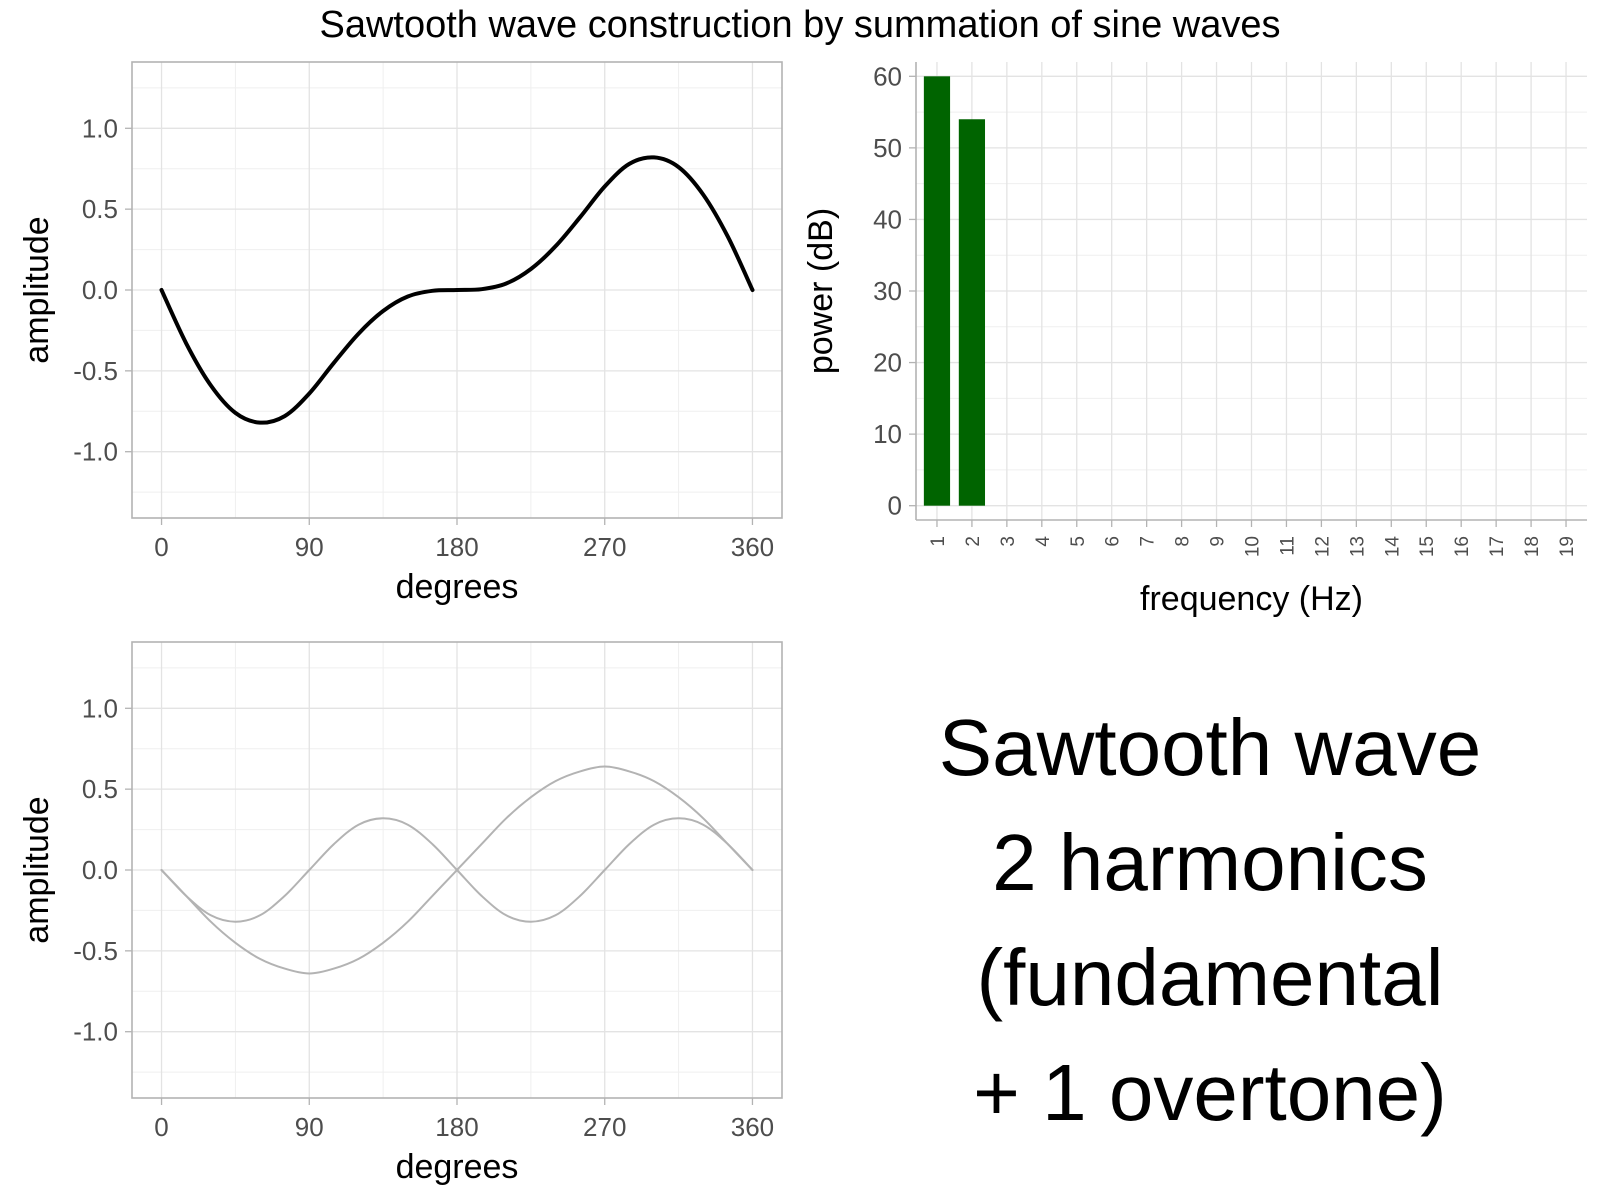 This screenshot has height=1200, width=1600. Describe the element at coordinates (938, 541) in the screenshot. I see `x-tick-label: 1` at that location.